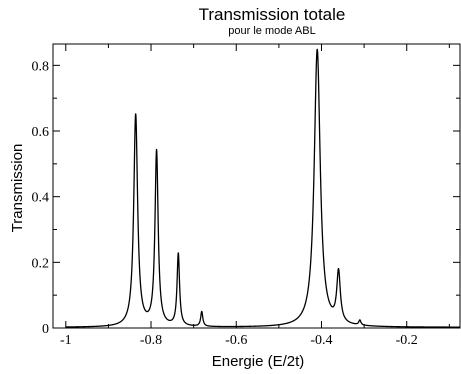 The width and height of the screenshot is (461, 374). What do you see at coordinates (41, 66) in the screenshot?
I see `y-tick-label: 0.8` at bounding box center [41, 66].